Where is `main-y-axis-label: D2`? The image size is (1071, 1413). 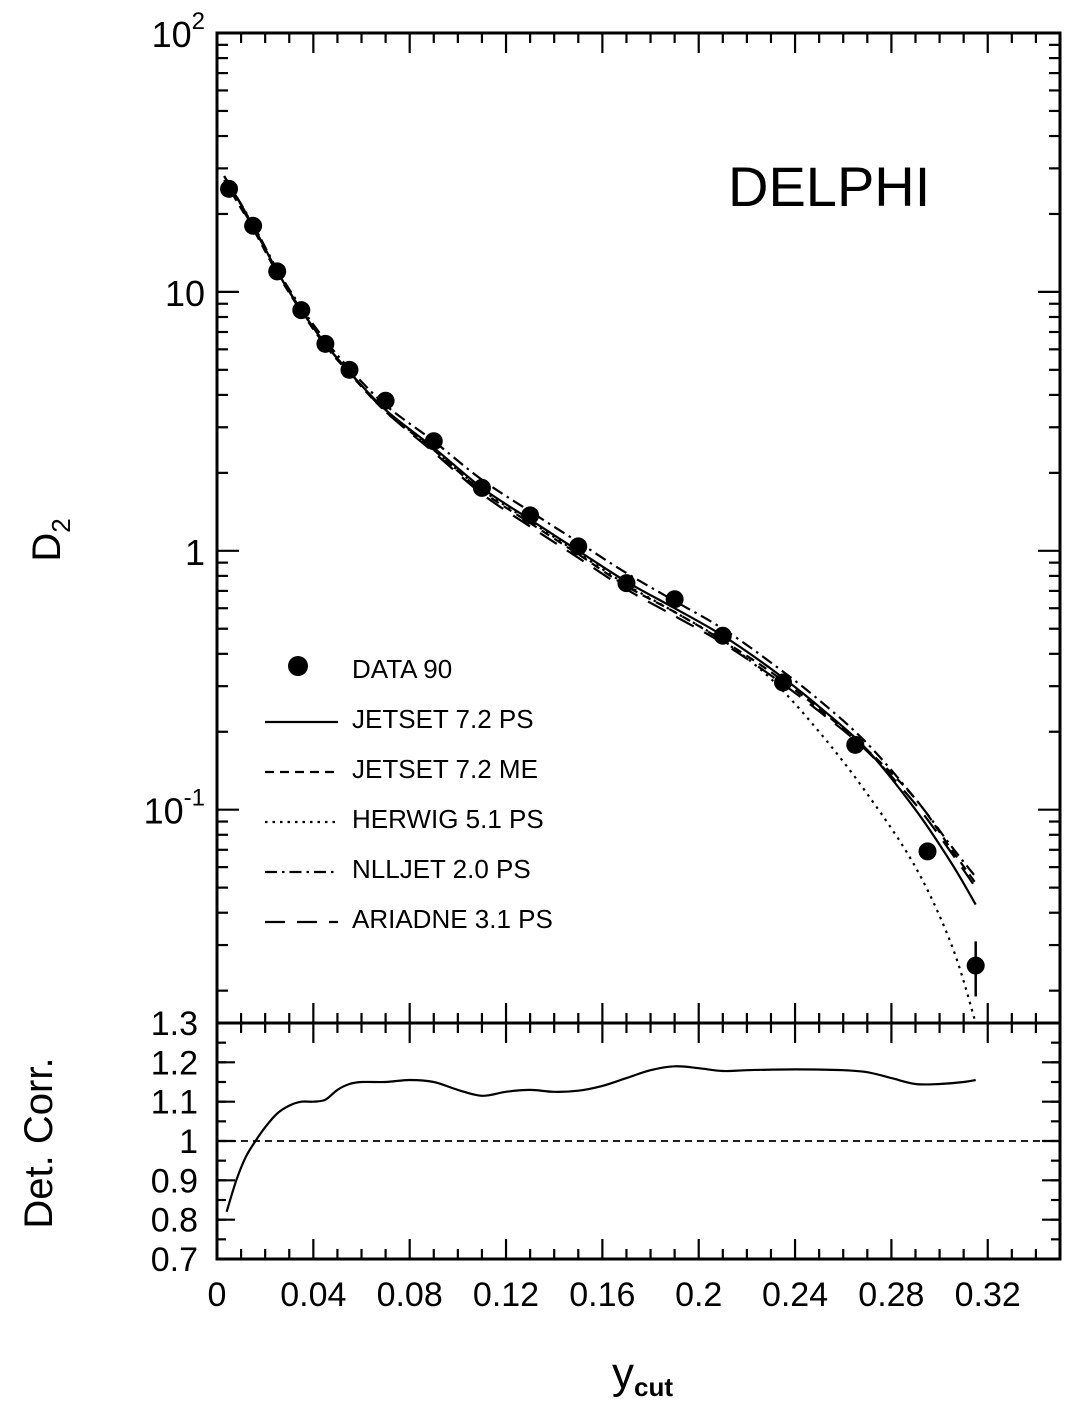
main-y-axis-label: D2 is located at coordinates (50, 539).